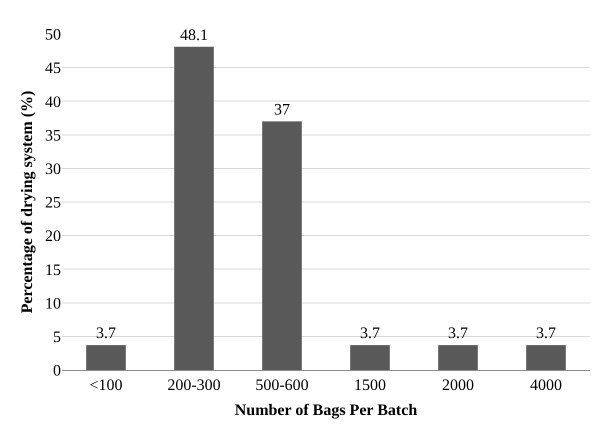 The image size is (602, 432). What do you see at coordinates (53, 135) in the screenshot?
I see `y-tick-label: 35` at bounding box center [53, 135].